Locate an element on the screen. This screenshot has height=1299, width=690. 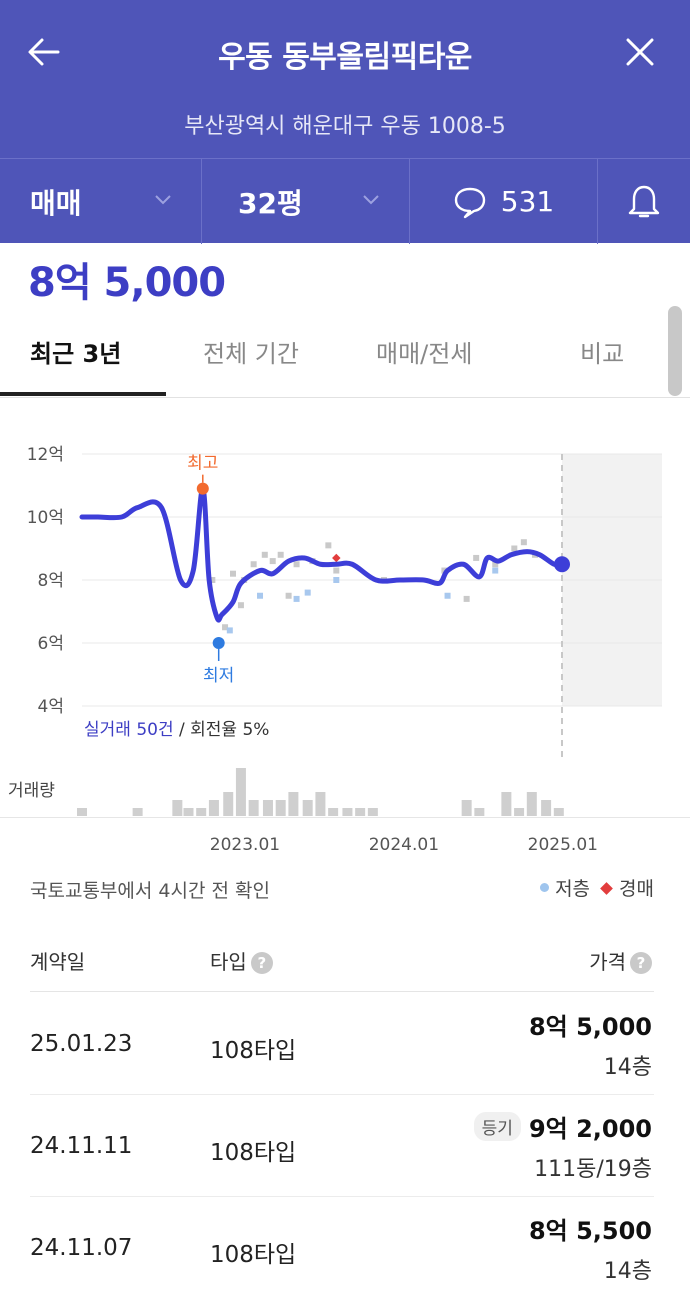
alert-button is located at coordinates (644, 201).